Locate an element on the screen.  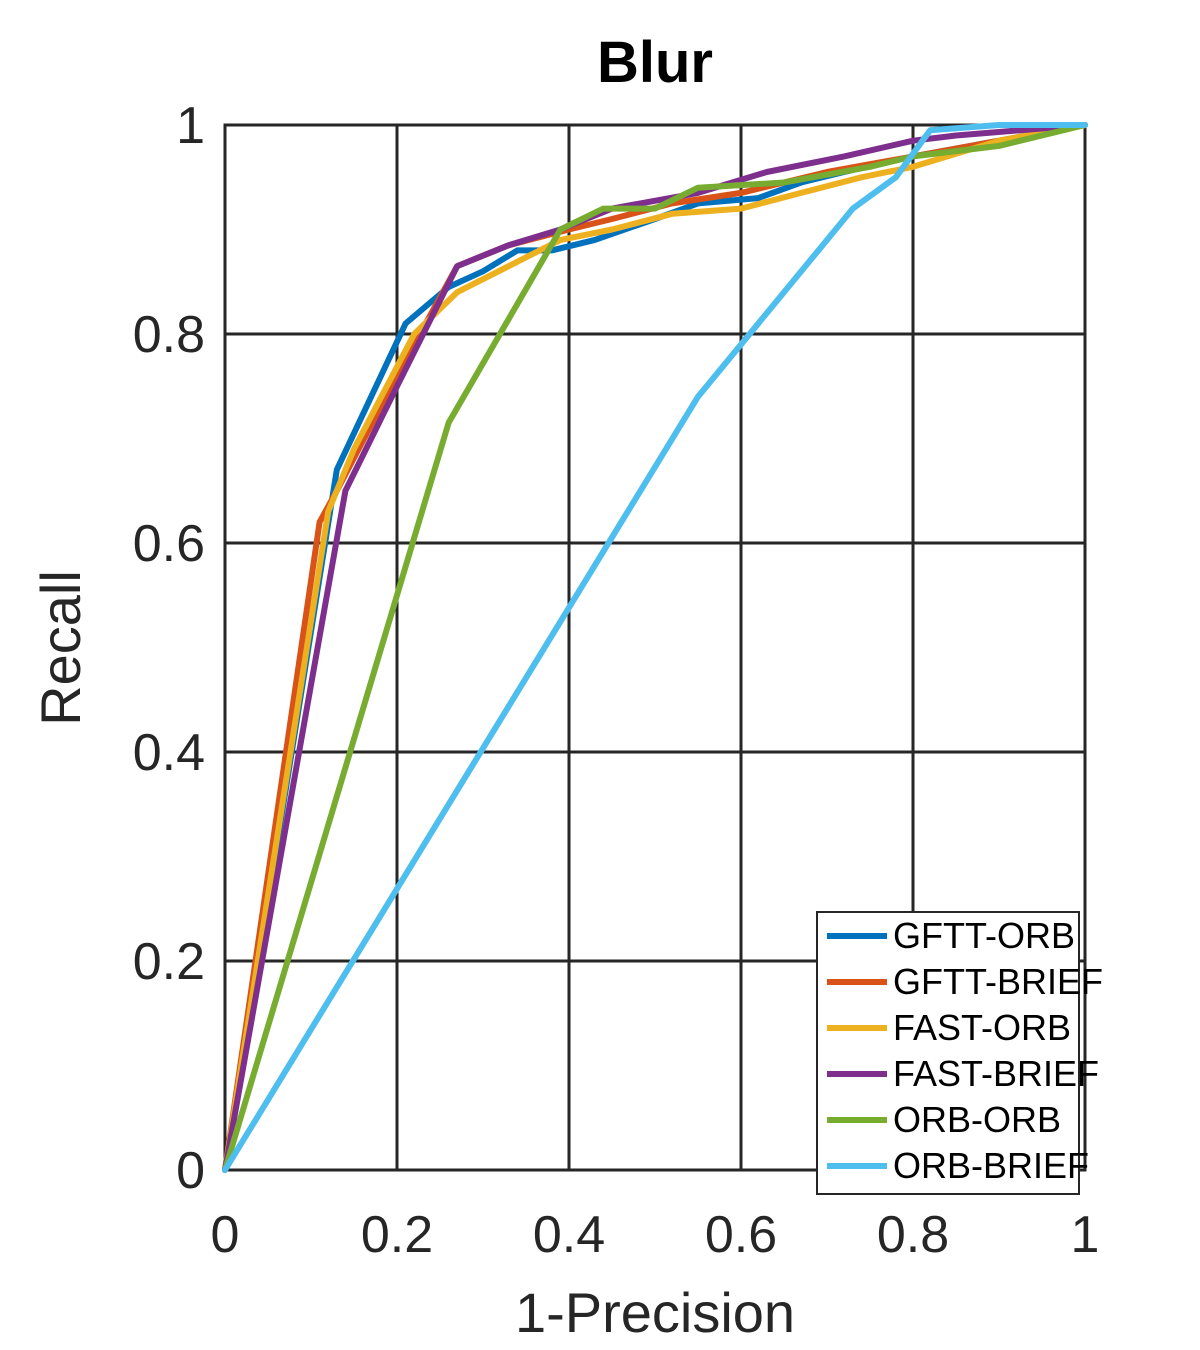
legend-label: GFTT-ORB is located at coordinates (984, 935).